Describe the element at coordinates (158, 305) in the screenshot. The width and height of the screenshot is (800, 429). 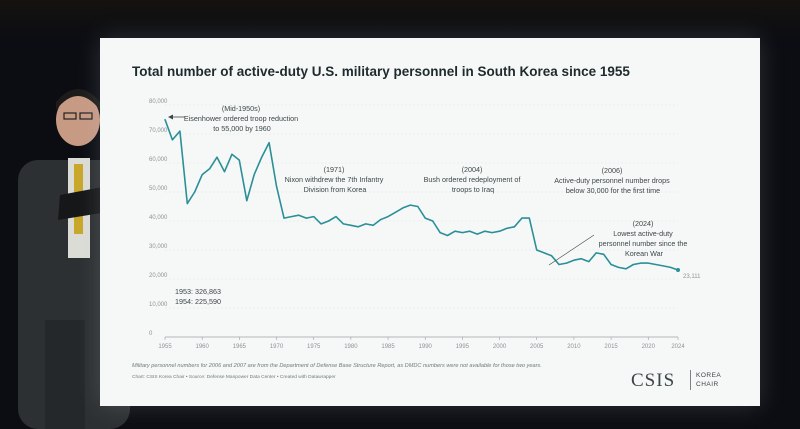
I see `y-tick-label: 10,000` at that location.